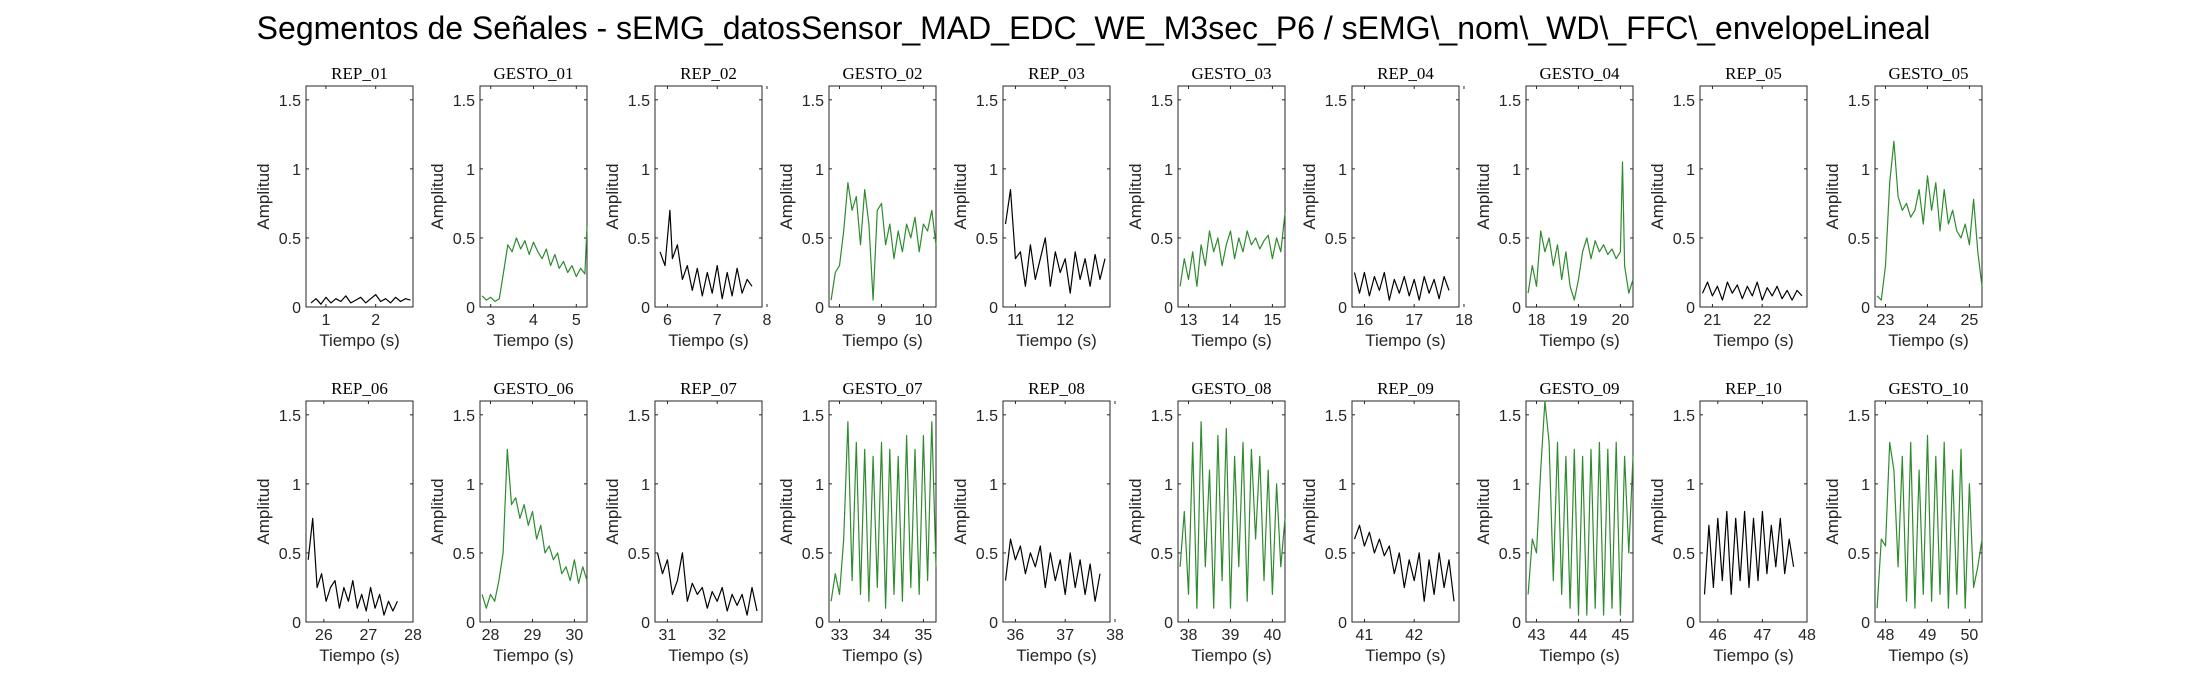 The height and width of the screenshot is (688, 2187). Describe the element at coordinates (1928, 320) in the screenshot. I see `x-tick-label: 24` at that location.